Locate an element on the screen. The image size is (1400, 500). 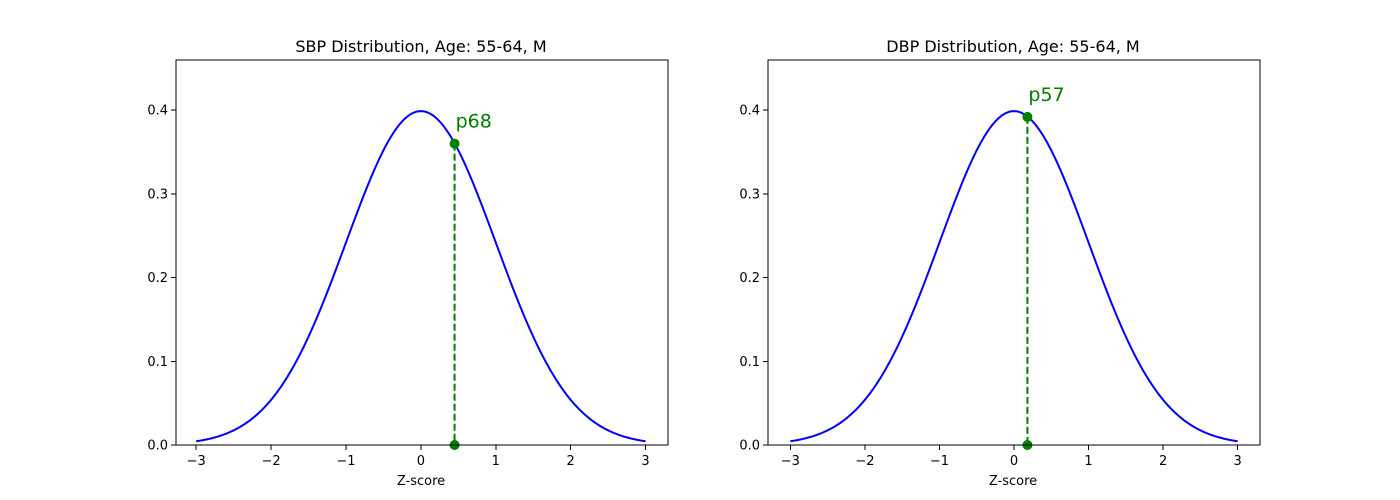
dbp-x-tick-label: 0 is located at coordinates (1014, 461).